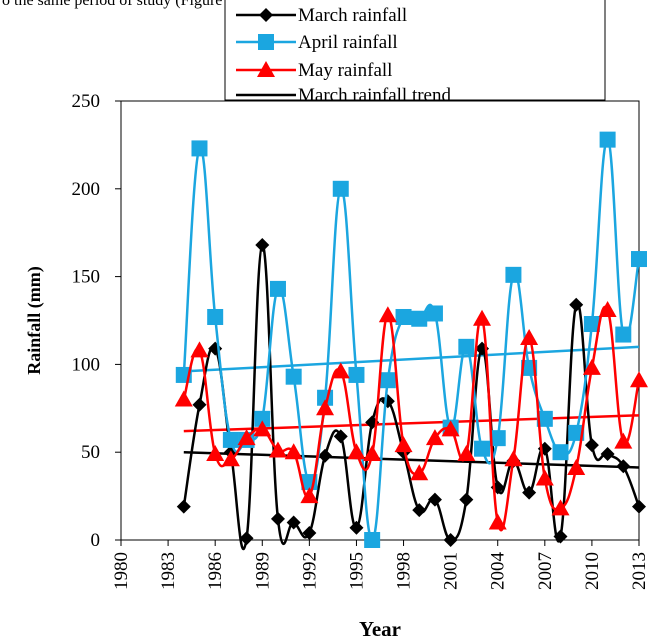  Describe the element at coordinates (592, 571) in the screenshot. I see `x-tick-label: 2010` at that location.